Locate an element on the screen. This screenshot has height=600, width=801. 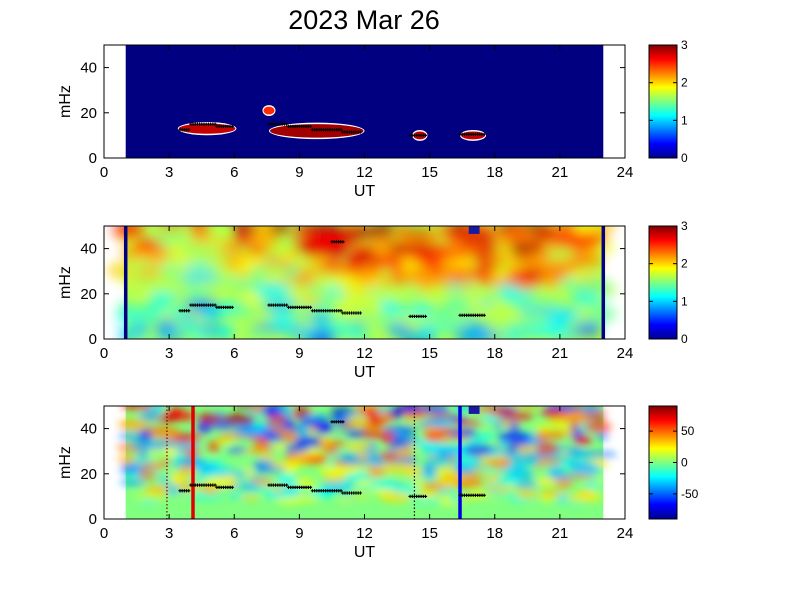
colorbar-tick-label: -50 is located at coordinates (690, 494).